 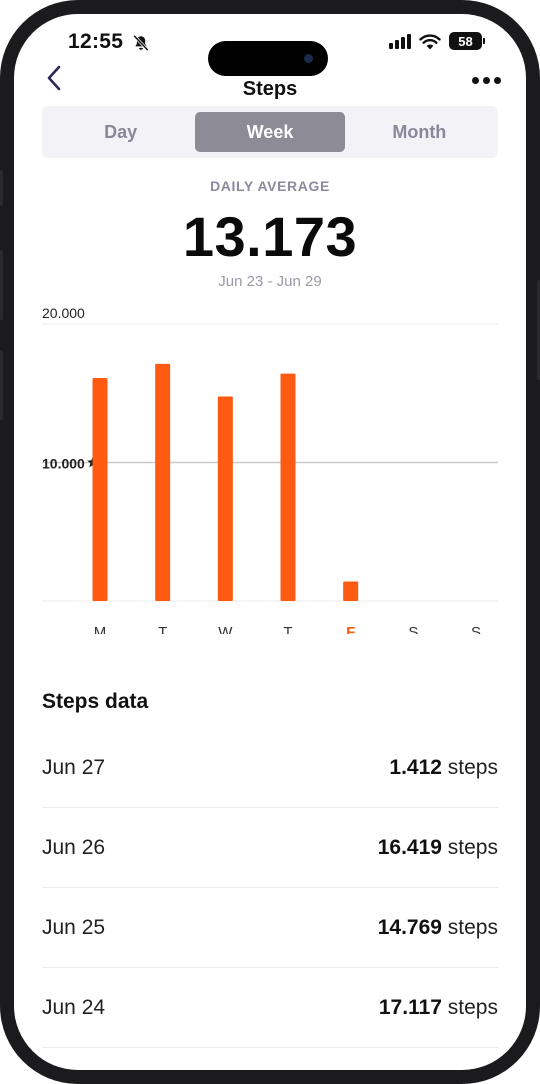 I want to click on row-steps-count: 14.769, so click(x=409, y=927).